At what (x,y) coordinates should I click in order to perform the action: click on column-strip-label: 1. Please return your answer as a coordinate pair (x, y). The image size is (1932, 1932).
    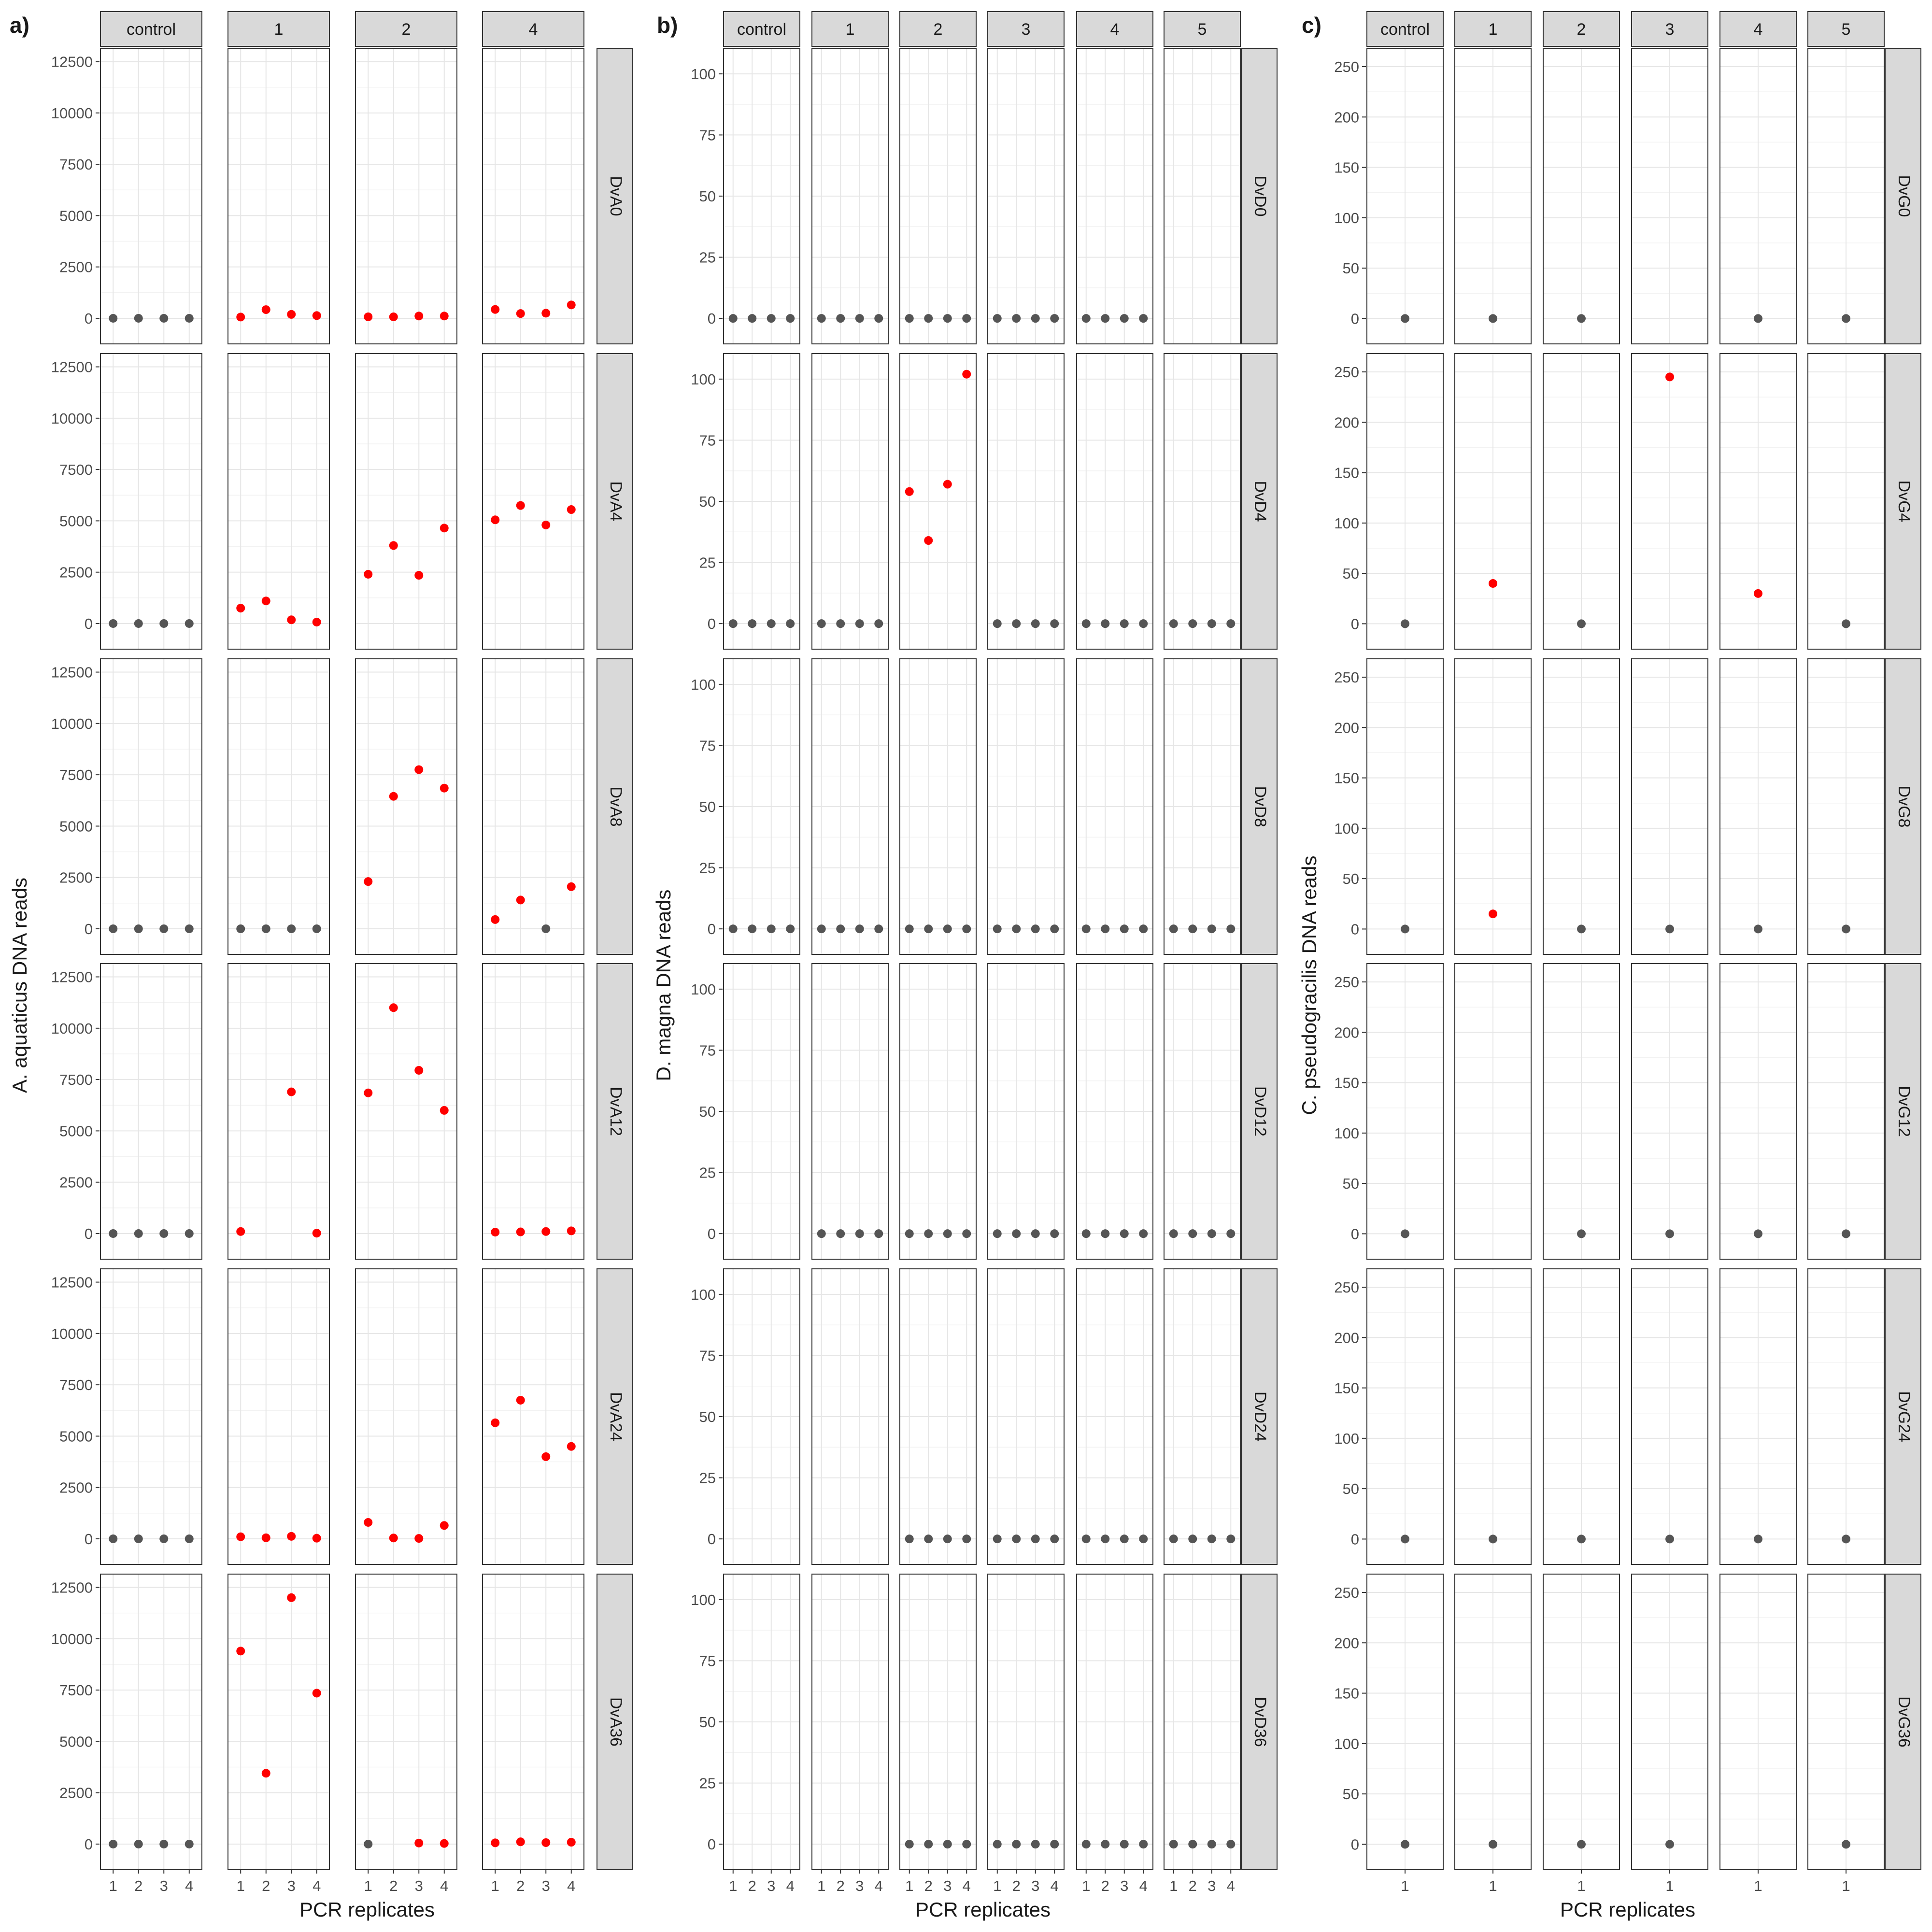
    Looking at the image, I should click on (850, 29).